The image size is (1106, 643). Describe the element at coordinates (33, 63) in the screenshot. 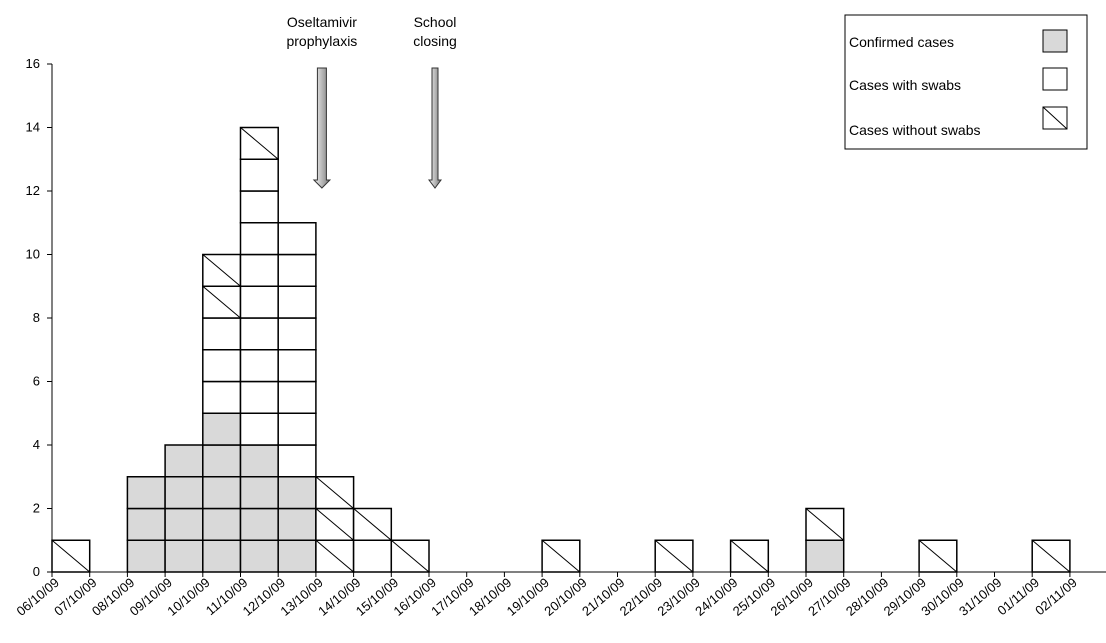

I see `y-tick-label: 16` at that location.